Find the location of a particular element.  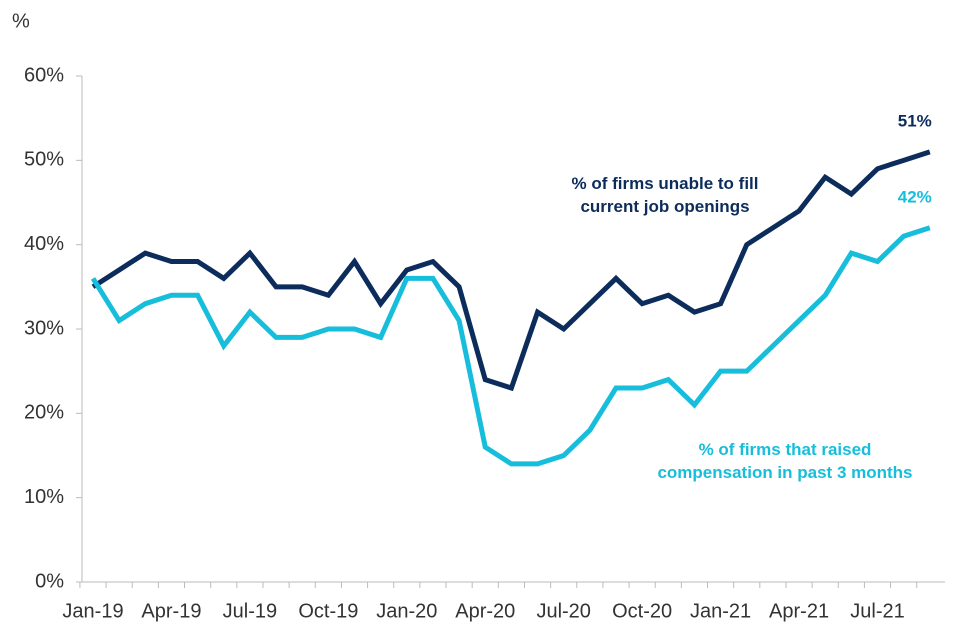

y-tick-label: 30% is located at coordinates (44, 328).